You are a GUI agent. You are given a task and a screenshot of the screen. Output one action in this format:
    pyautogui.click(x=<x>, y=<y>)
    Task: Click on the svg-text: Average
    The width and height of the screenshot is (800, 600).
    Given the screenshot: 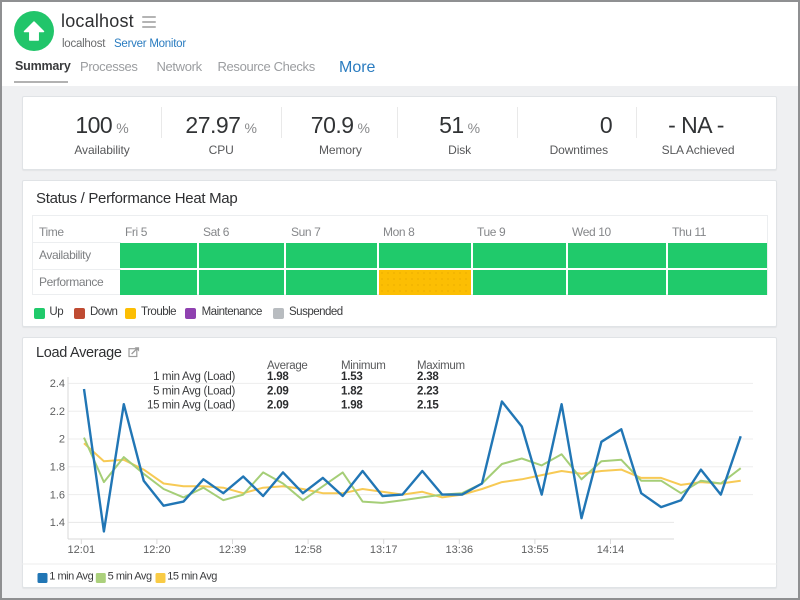 What is the action you would take?
    pyautogui.click(x=287, y=366)
    